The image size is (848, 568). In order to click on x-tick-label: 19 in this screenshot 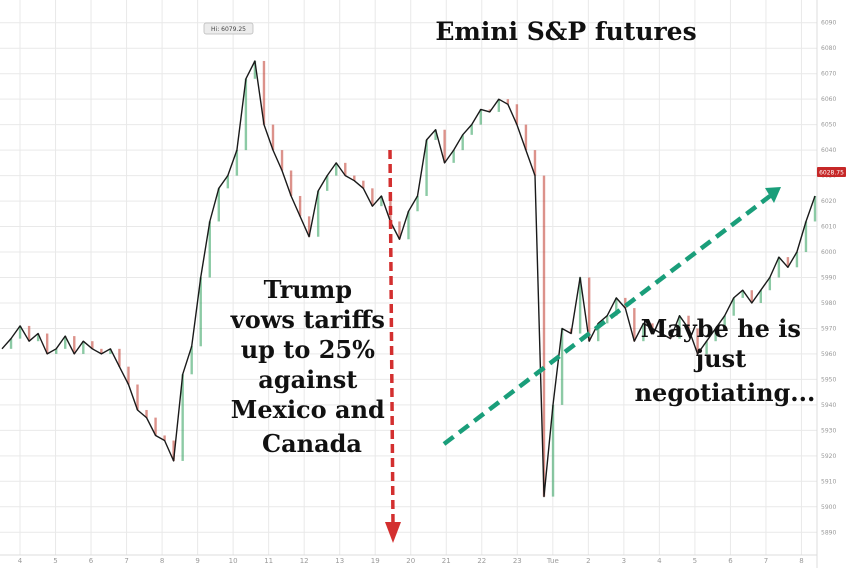, I will do `click(375, 561)`.